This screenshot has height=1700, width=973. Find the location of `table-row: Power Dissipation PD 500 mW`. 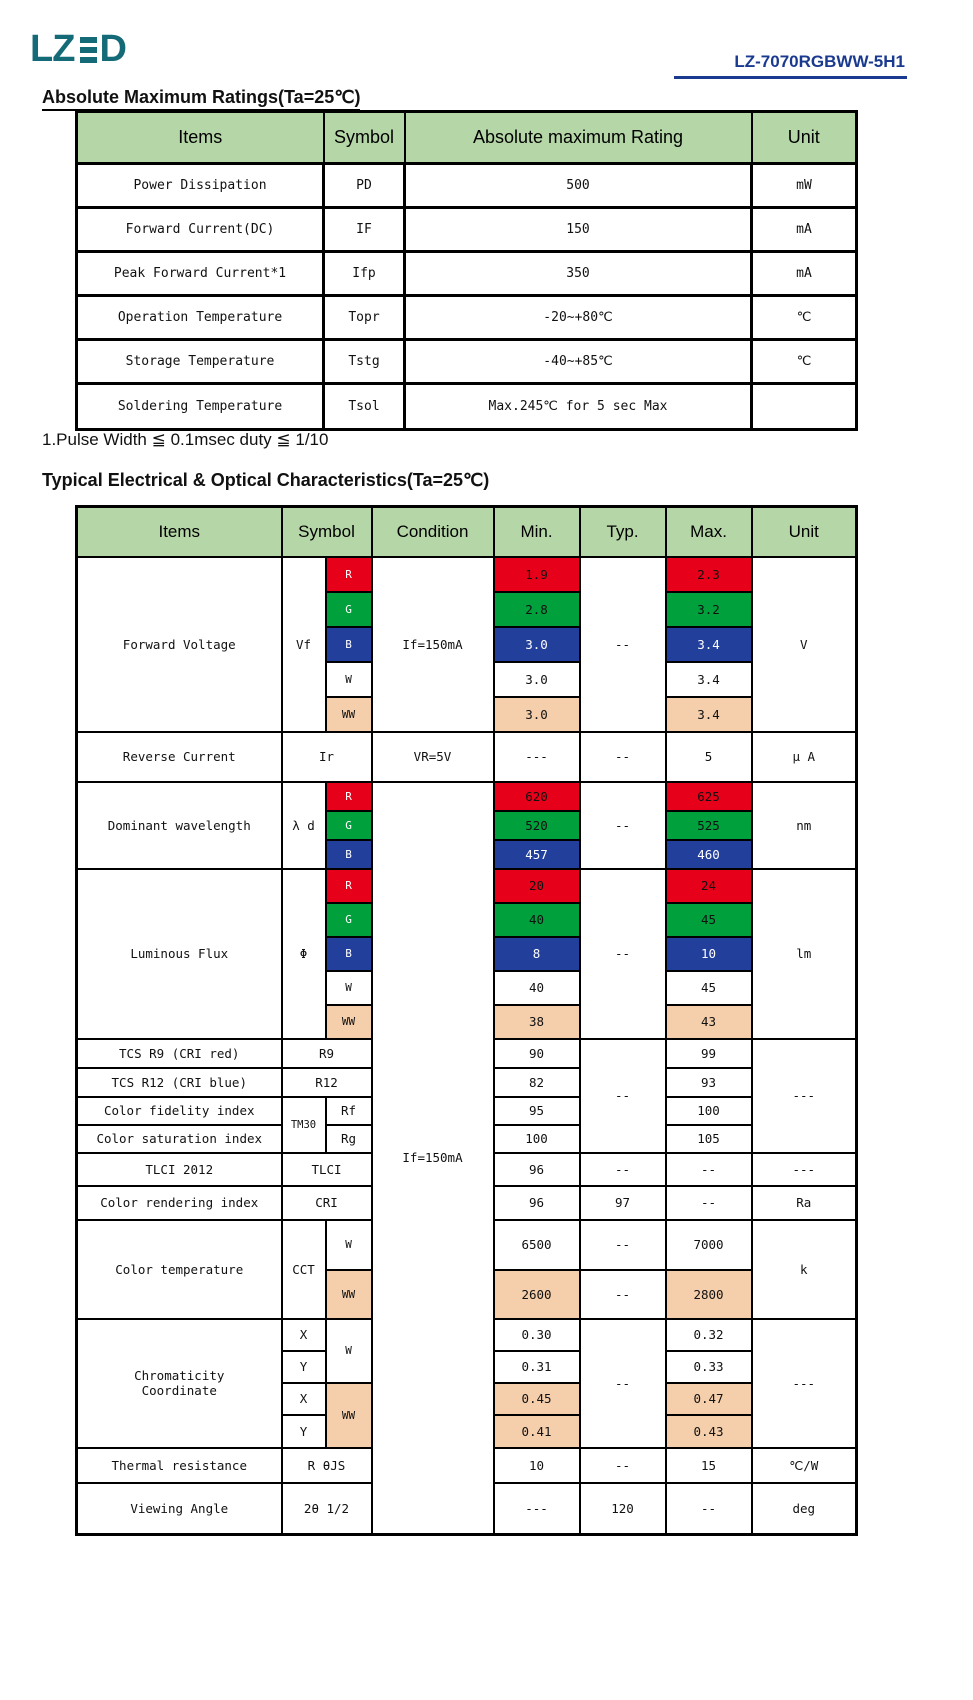

table-row: Power Dissipation PD 500 mW is located at coordinates (466, 185).